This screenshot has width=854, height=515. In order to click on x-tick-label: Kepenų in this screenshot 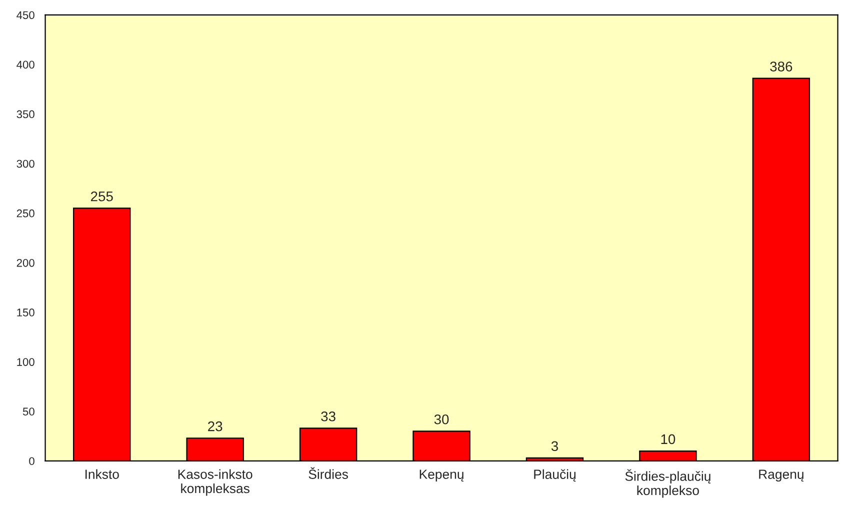, I will do `click(442, 476)`.